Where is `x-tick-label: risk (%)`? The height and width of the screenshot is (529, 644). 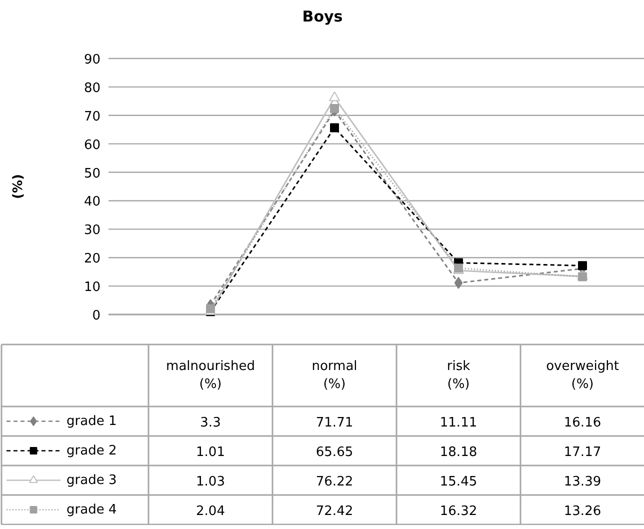 x-tick-label: risk (%) is located at coordinates (458, 375).